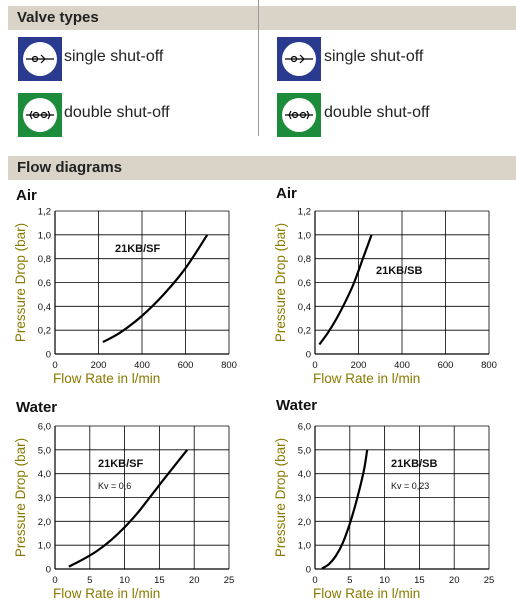 The image size is (516, 604). What do you see at coordinates (262, 18) in the screenshot?
I see `valve-types-header: Valve types` at bounding box center [262, 18].